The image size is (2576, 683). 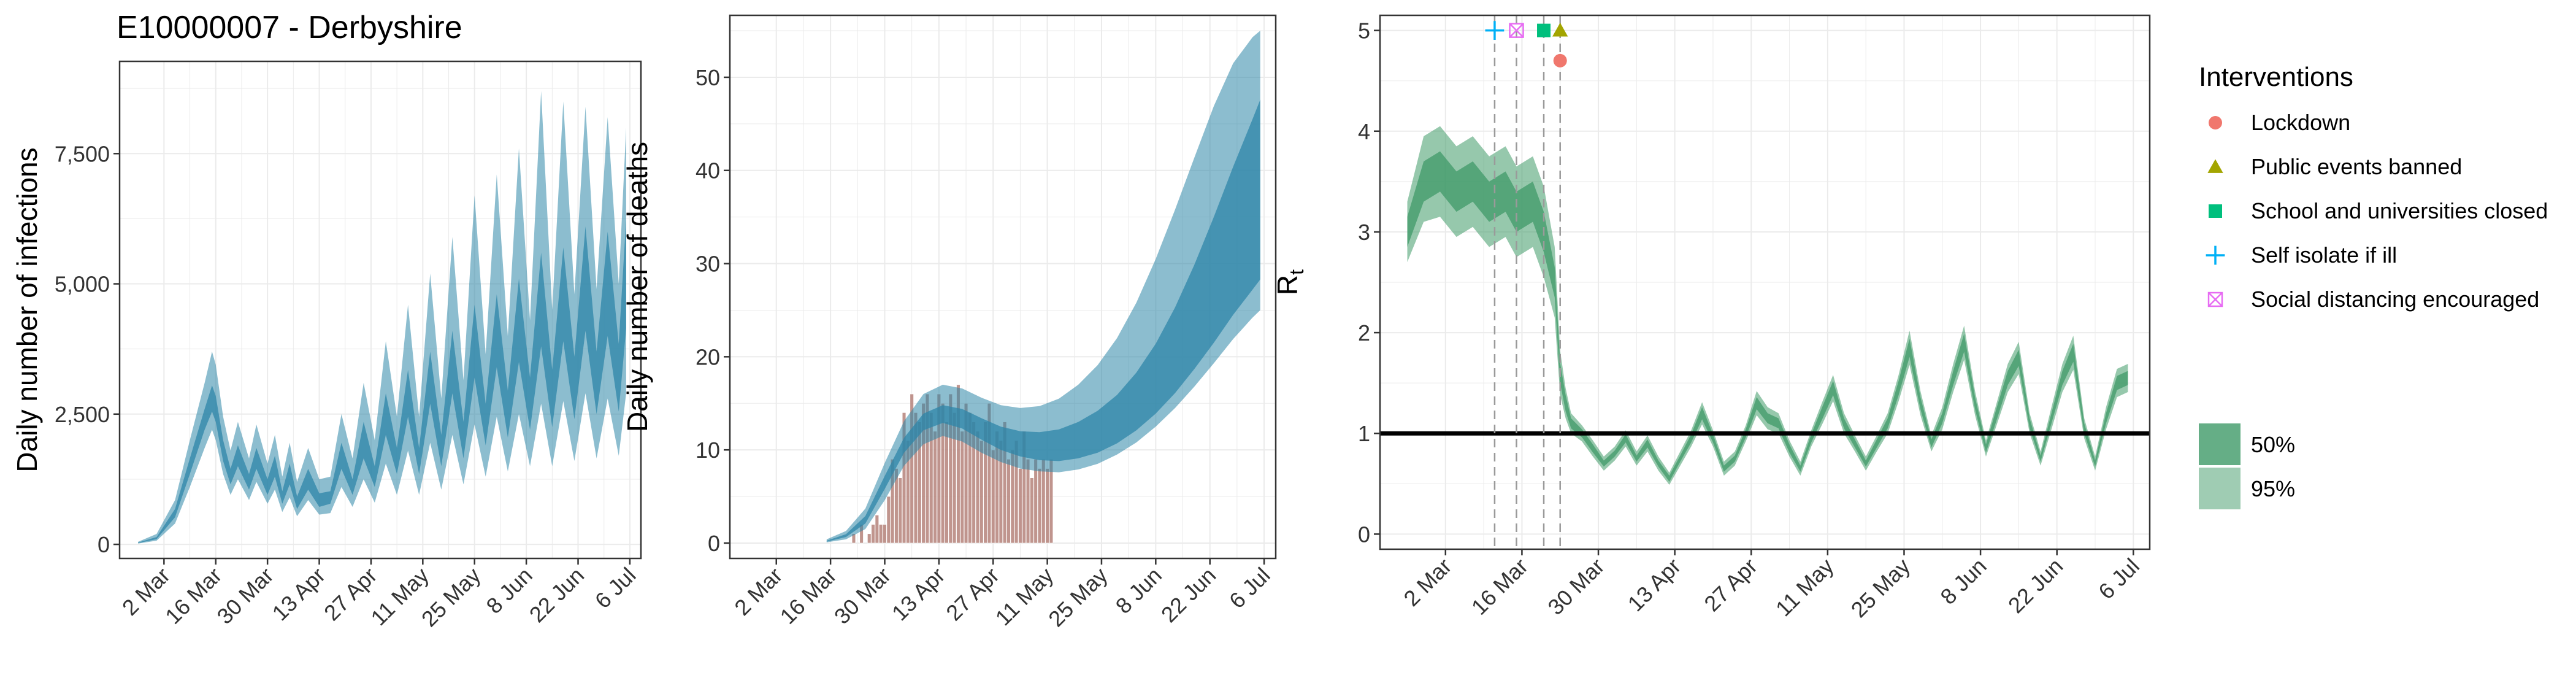 What do you see at coordinates (918, 594) in the screenshot?
I see `deaths-xtick-label: 13 Apr` at bounding box center [918, 594].